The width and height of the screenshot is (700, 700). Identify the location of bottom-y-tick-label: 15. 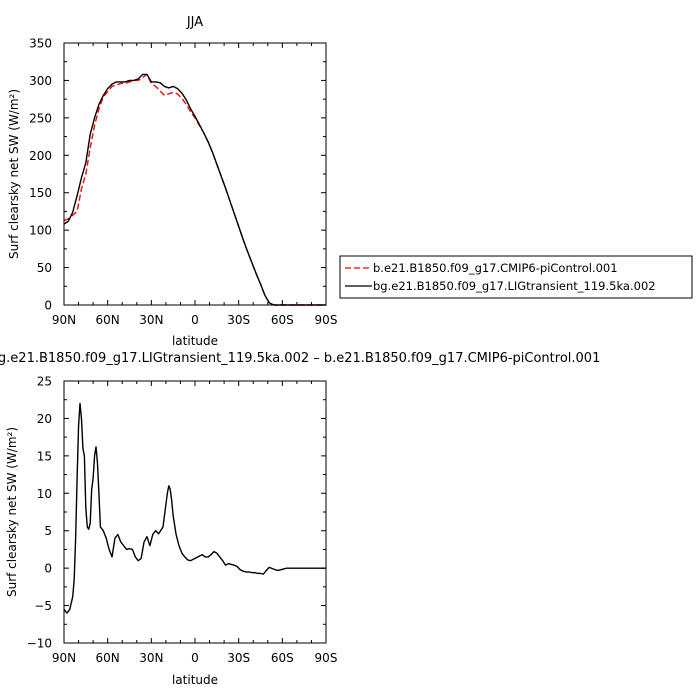
(44, 456).